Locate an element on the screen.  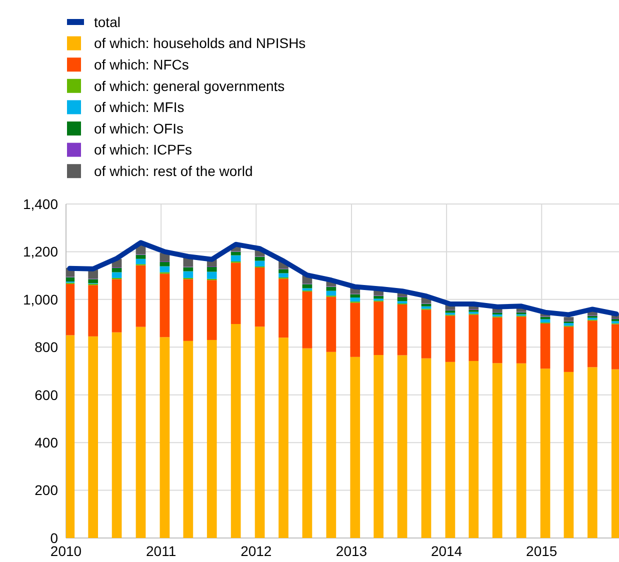
x-tick-label: 2015 is located at coordinates (542, 551).